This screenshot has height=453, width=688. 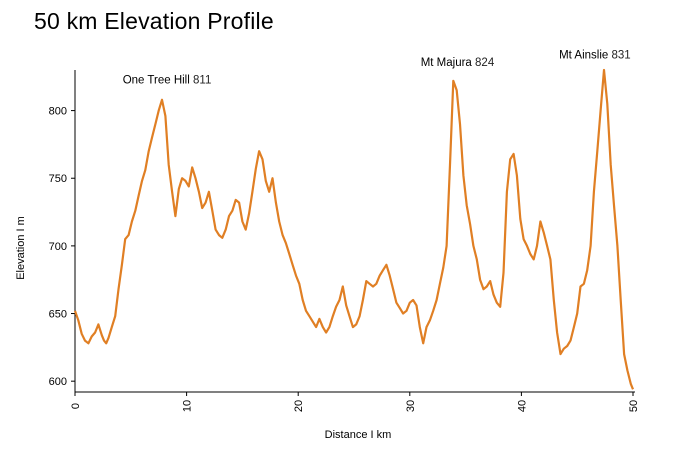 What do you see at coordinates (158, 81) in the screenshot?
I see `peak-name: One Tree Hill` at bounding box center [158, 81].